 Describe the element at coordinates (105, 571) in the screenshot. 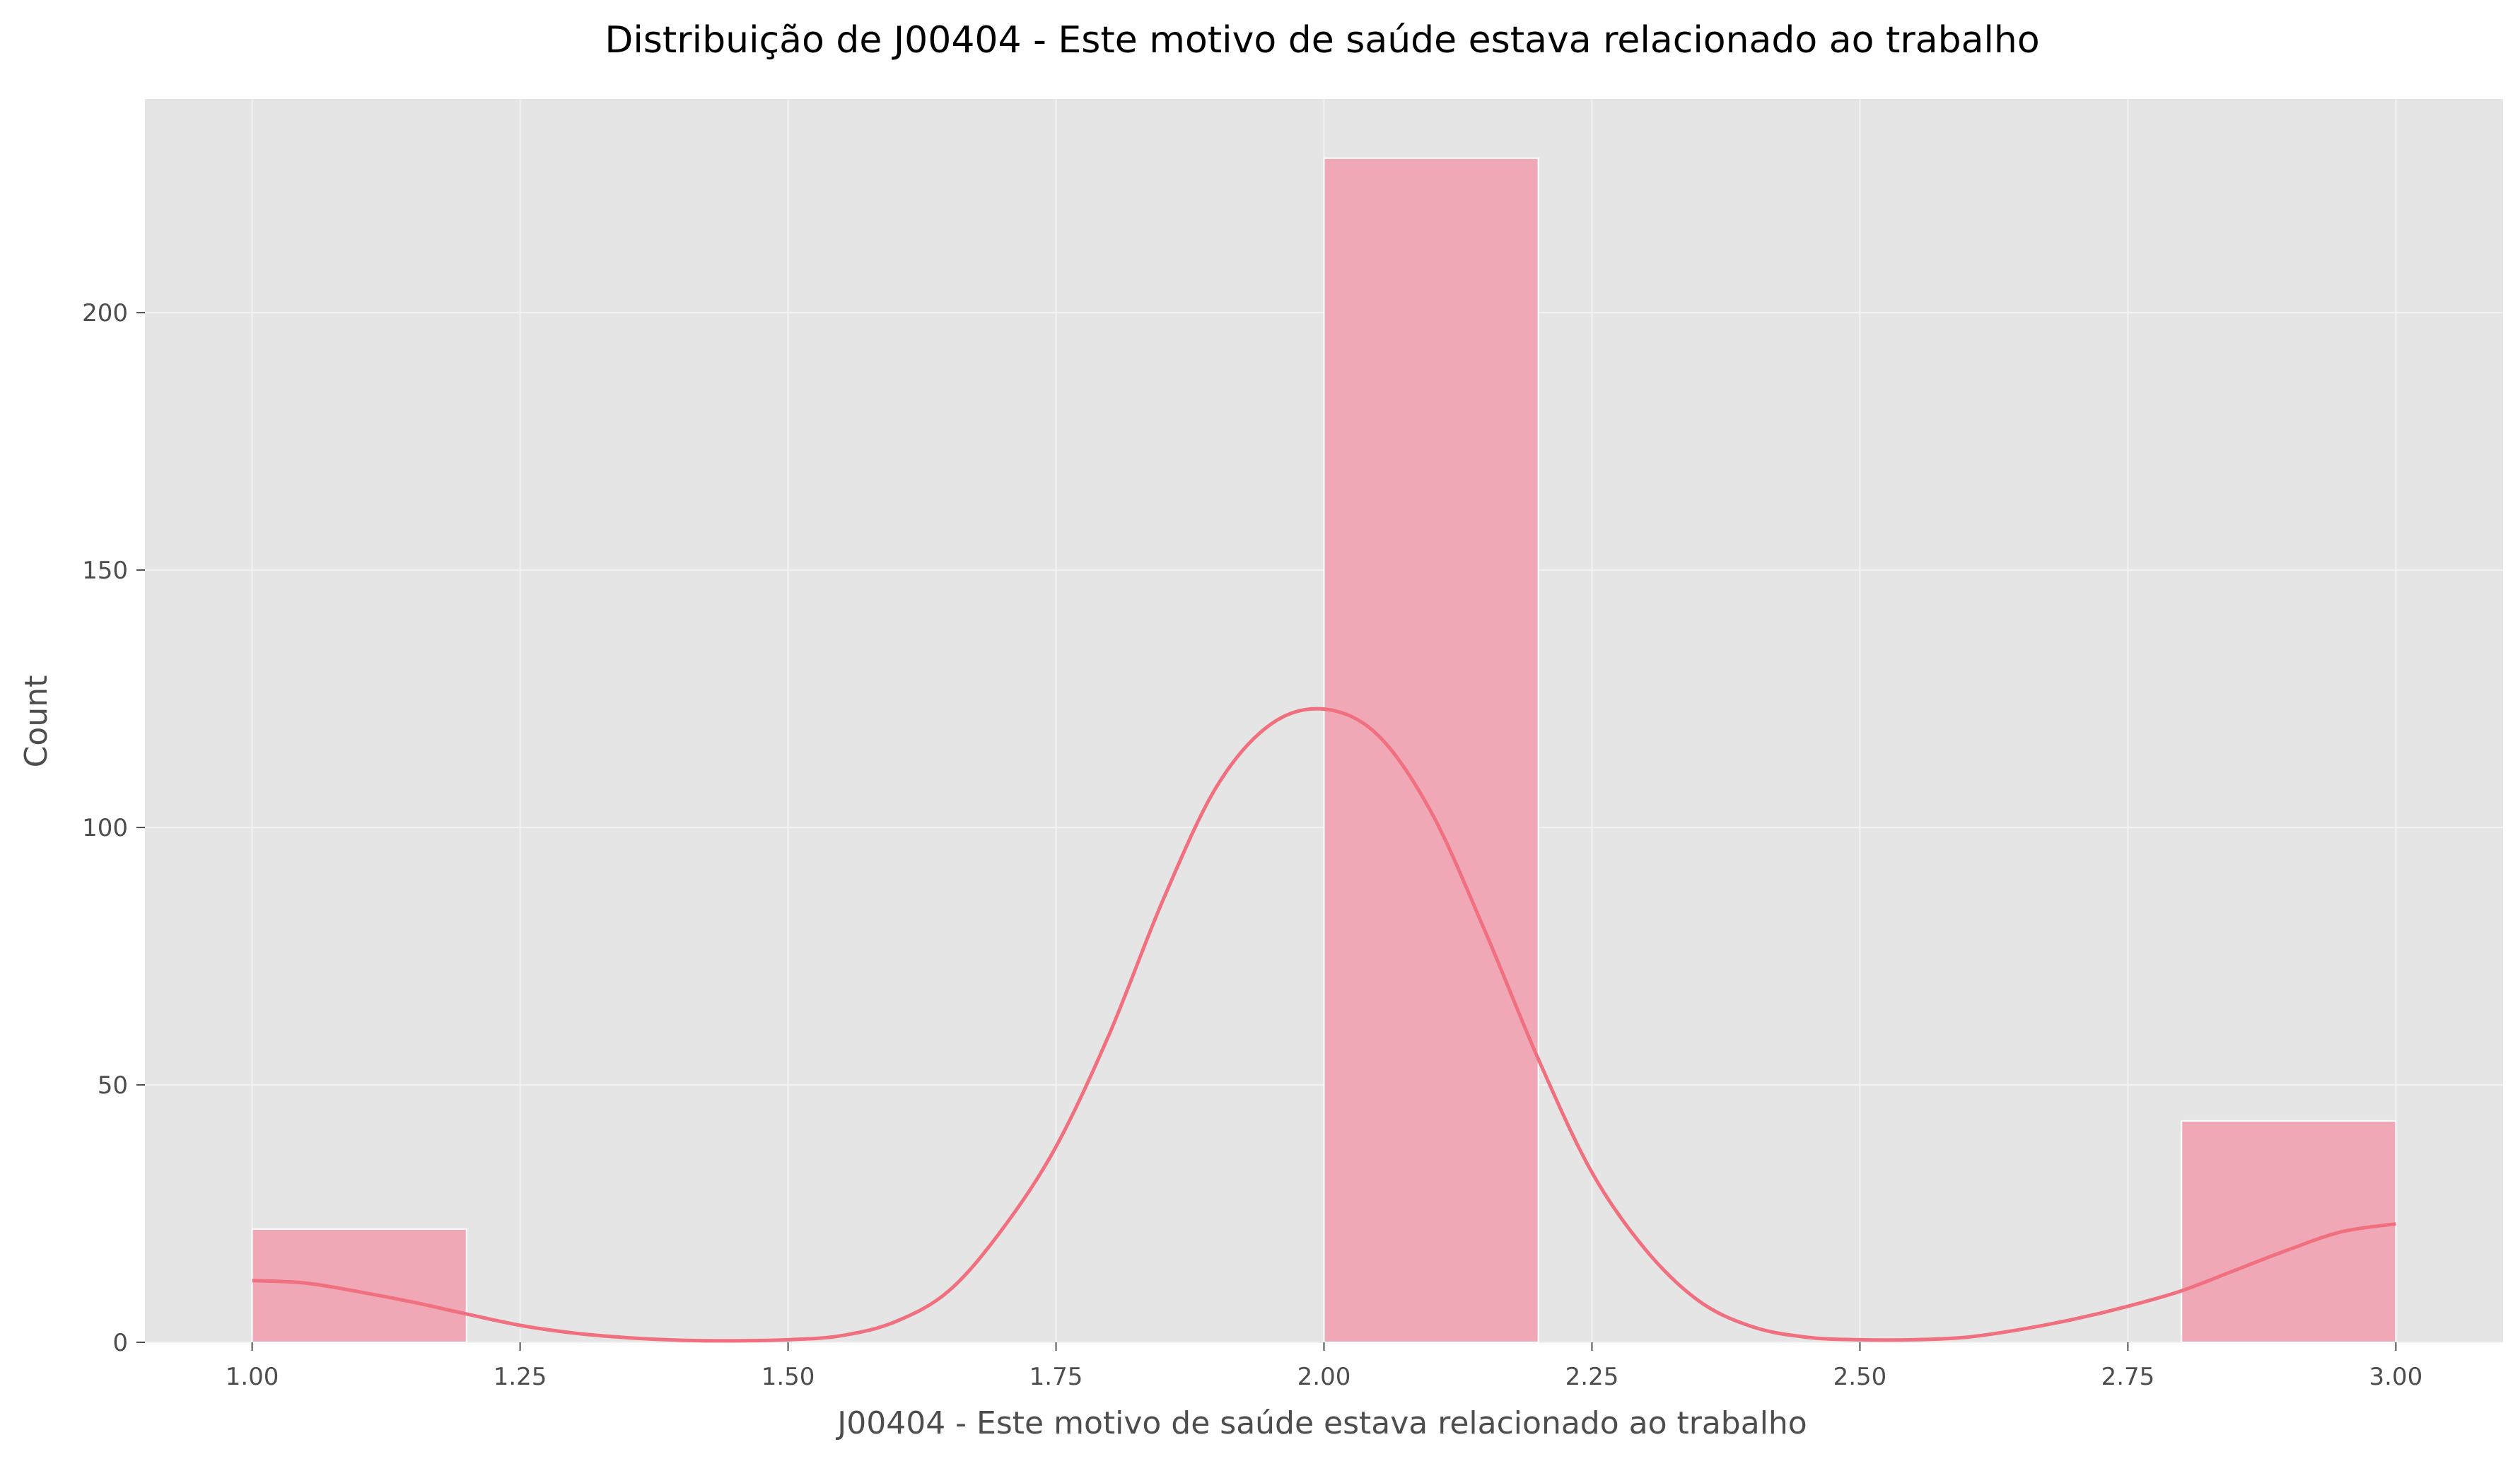

I see `y-tick-label-3: 150` at that location.